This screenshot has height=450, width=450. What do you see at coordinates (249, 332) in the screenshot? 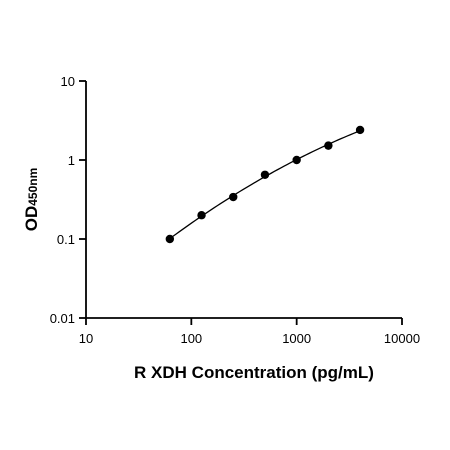
I see `x-ticks: 10 100 1000 10000` at bounding box center [249, 332].